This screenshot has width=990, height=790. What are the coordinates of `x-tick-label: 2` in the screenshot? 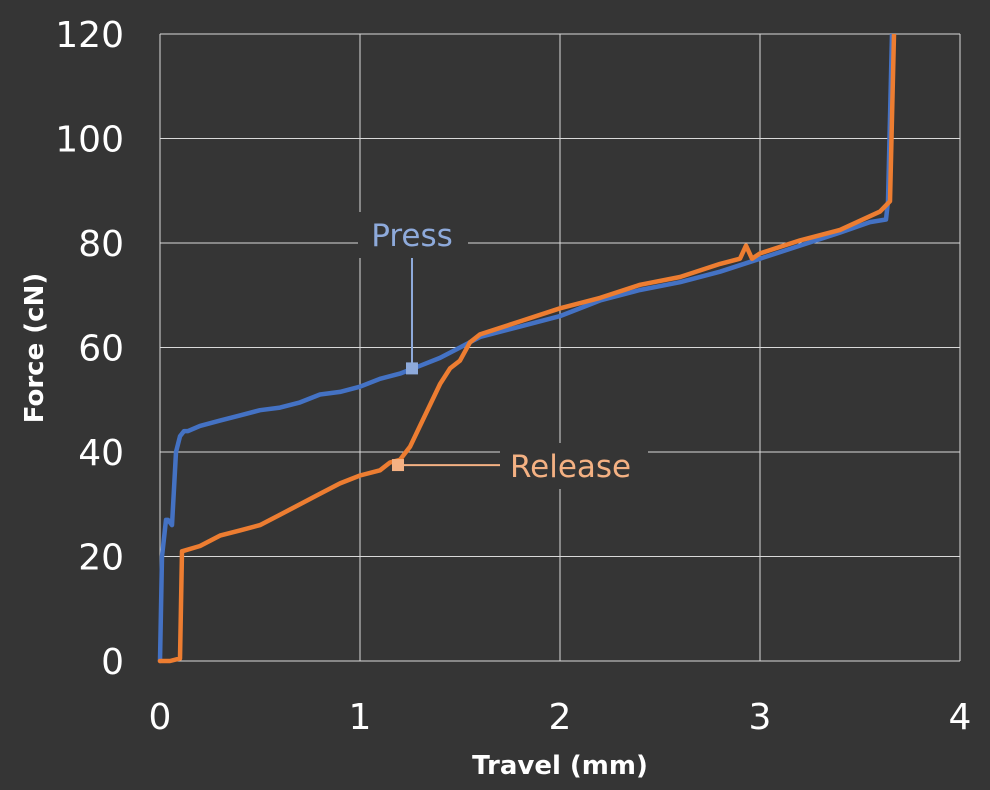 It's located at (560, 717).